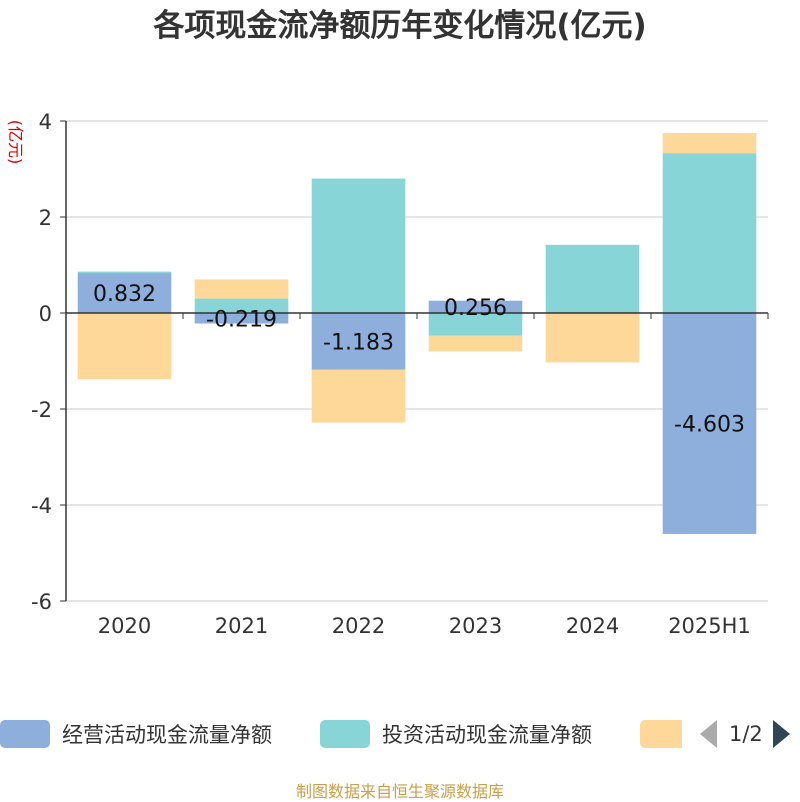 The height and width of the screenshot is (802, 800). What do you see at coordinates (708, 734) in the screenshot?
I see `legend-prev-arrow-icon` at bounding box center [708, 734].